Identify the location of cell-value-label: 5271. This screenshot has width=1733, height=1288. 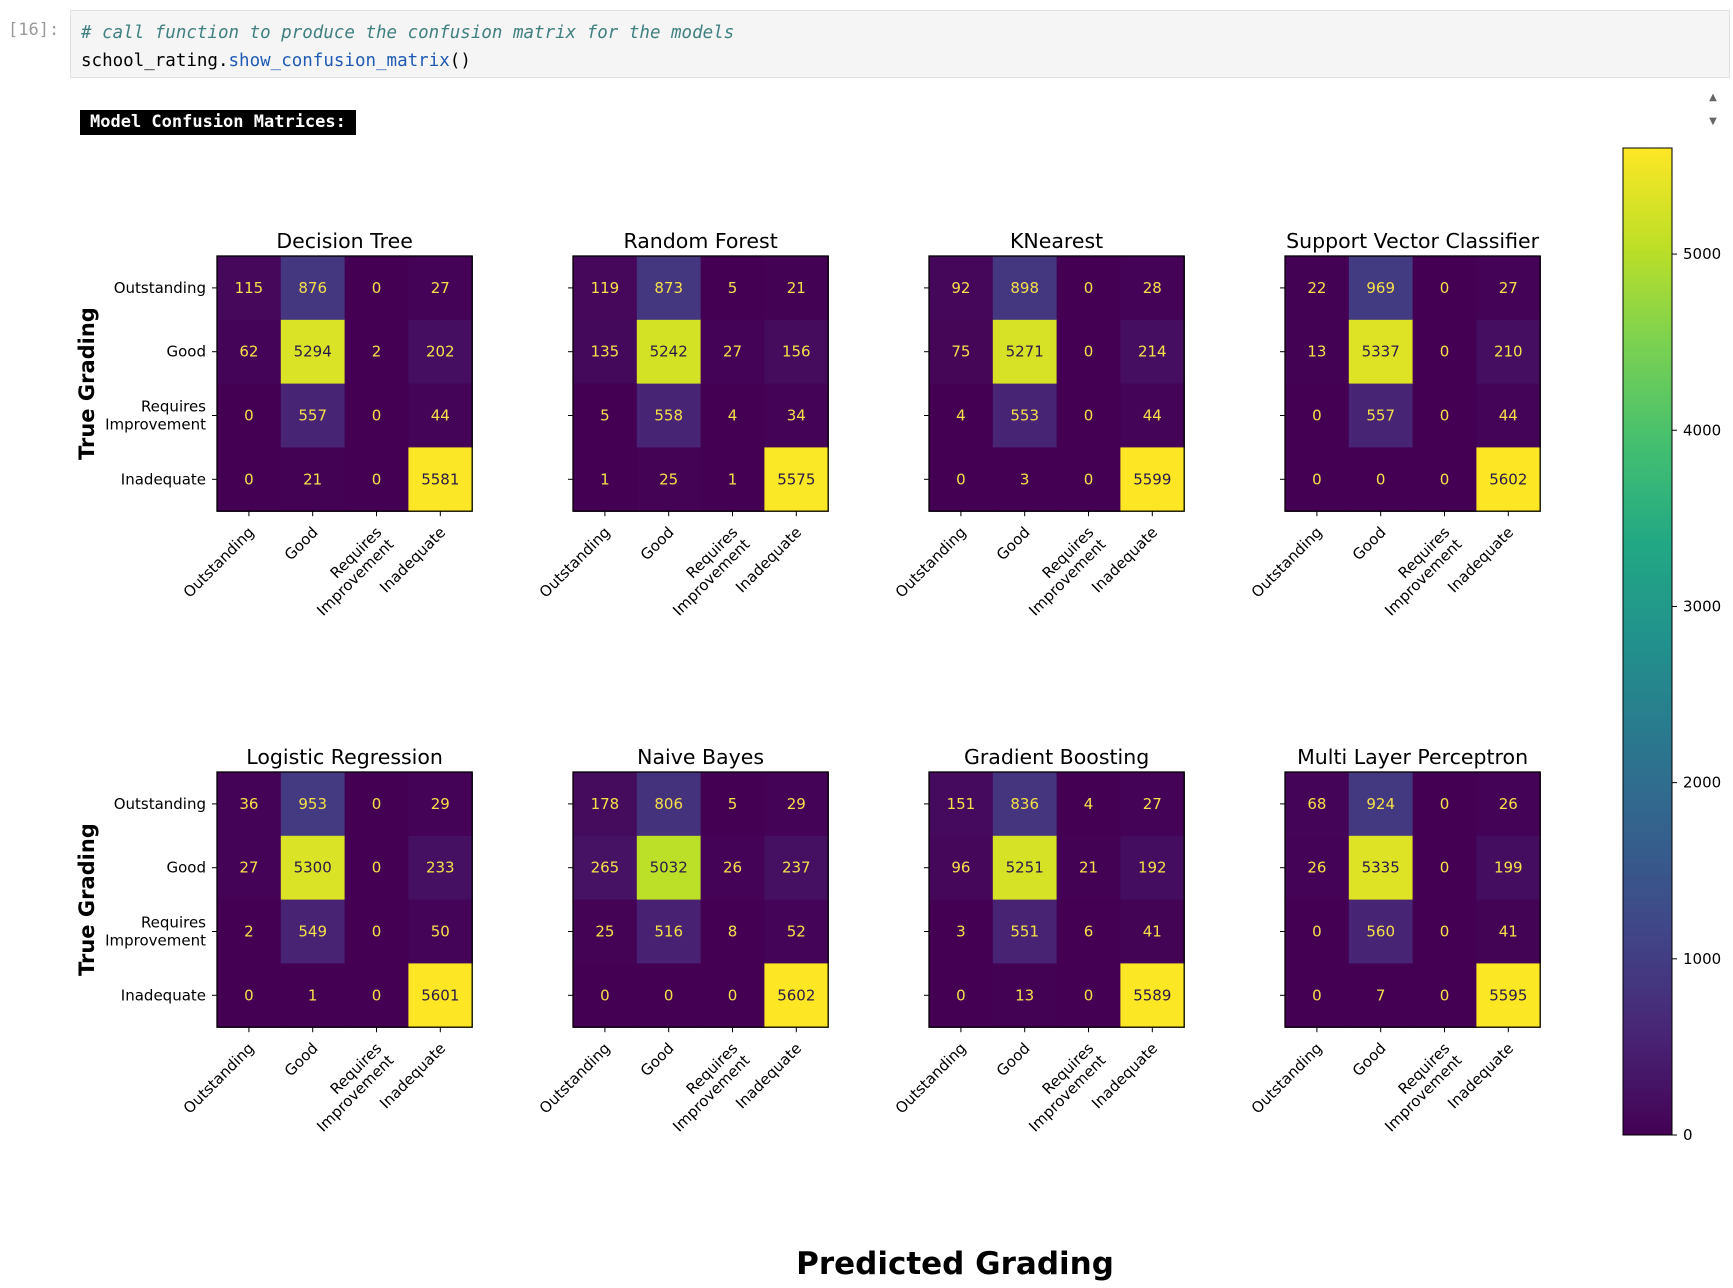
(1025, 352).